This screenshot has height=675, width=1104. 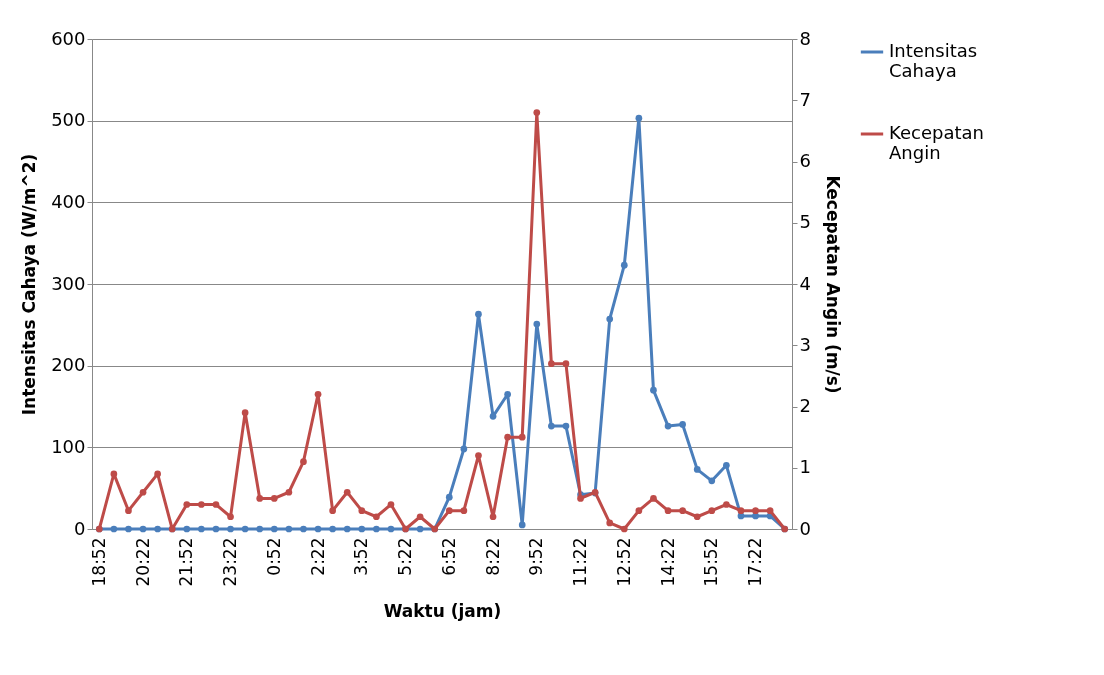 I want to click on y-axis-title: Intensitas Cahaya (W/m^2), so click(x=29, y=284).